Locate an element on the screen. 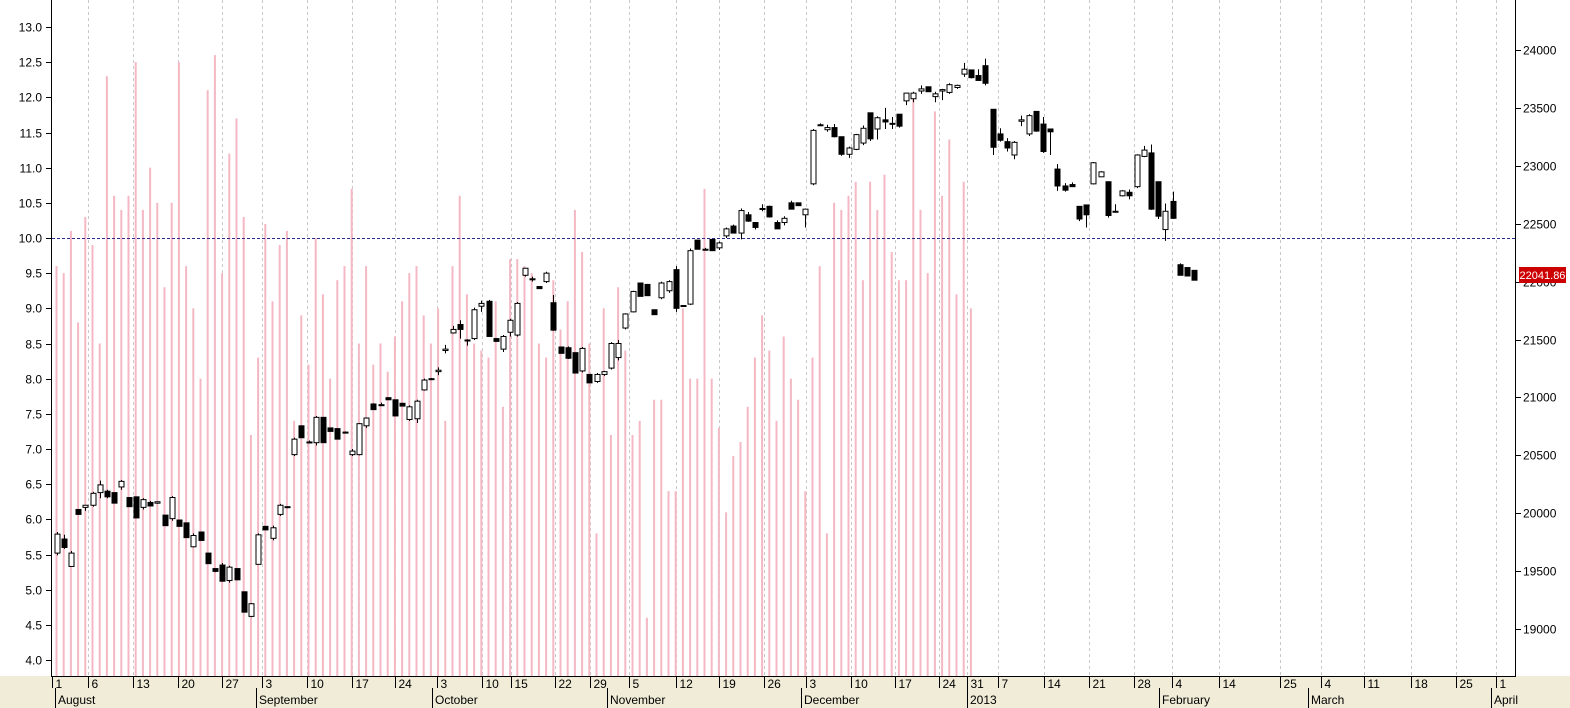 The height and width of the screenshot is (708, 1570). date-tick-label: 29 is located at coordinates (601, 684).